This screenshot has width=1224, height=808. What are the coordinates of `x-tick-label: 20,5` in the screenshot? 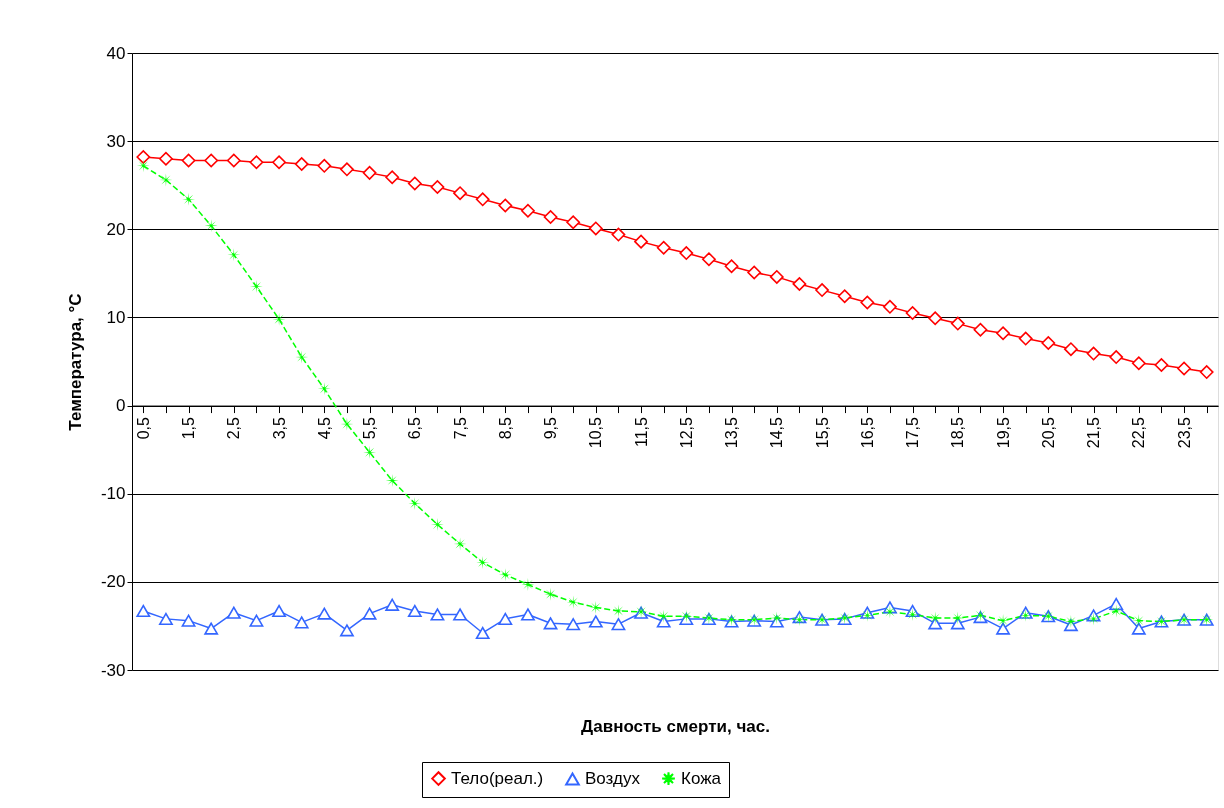 It's located at (1048, 432).